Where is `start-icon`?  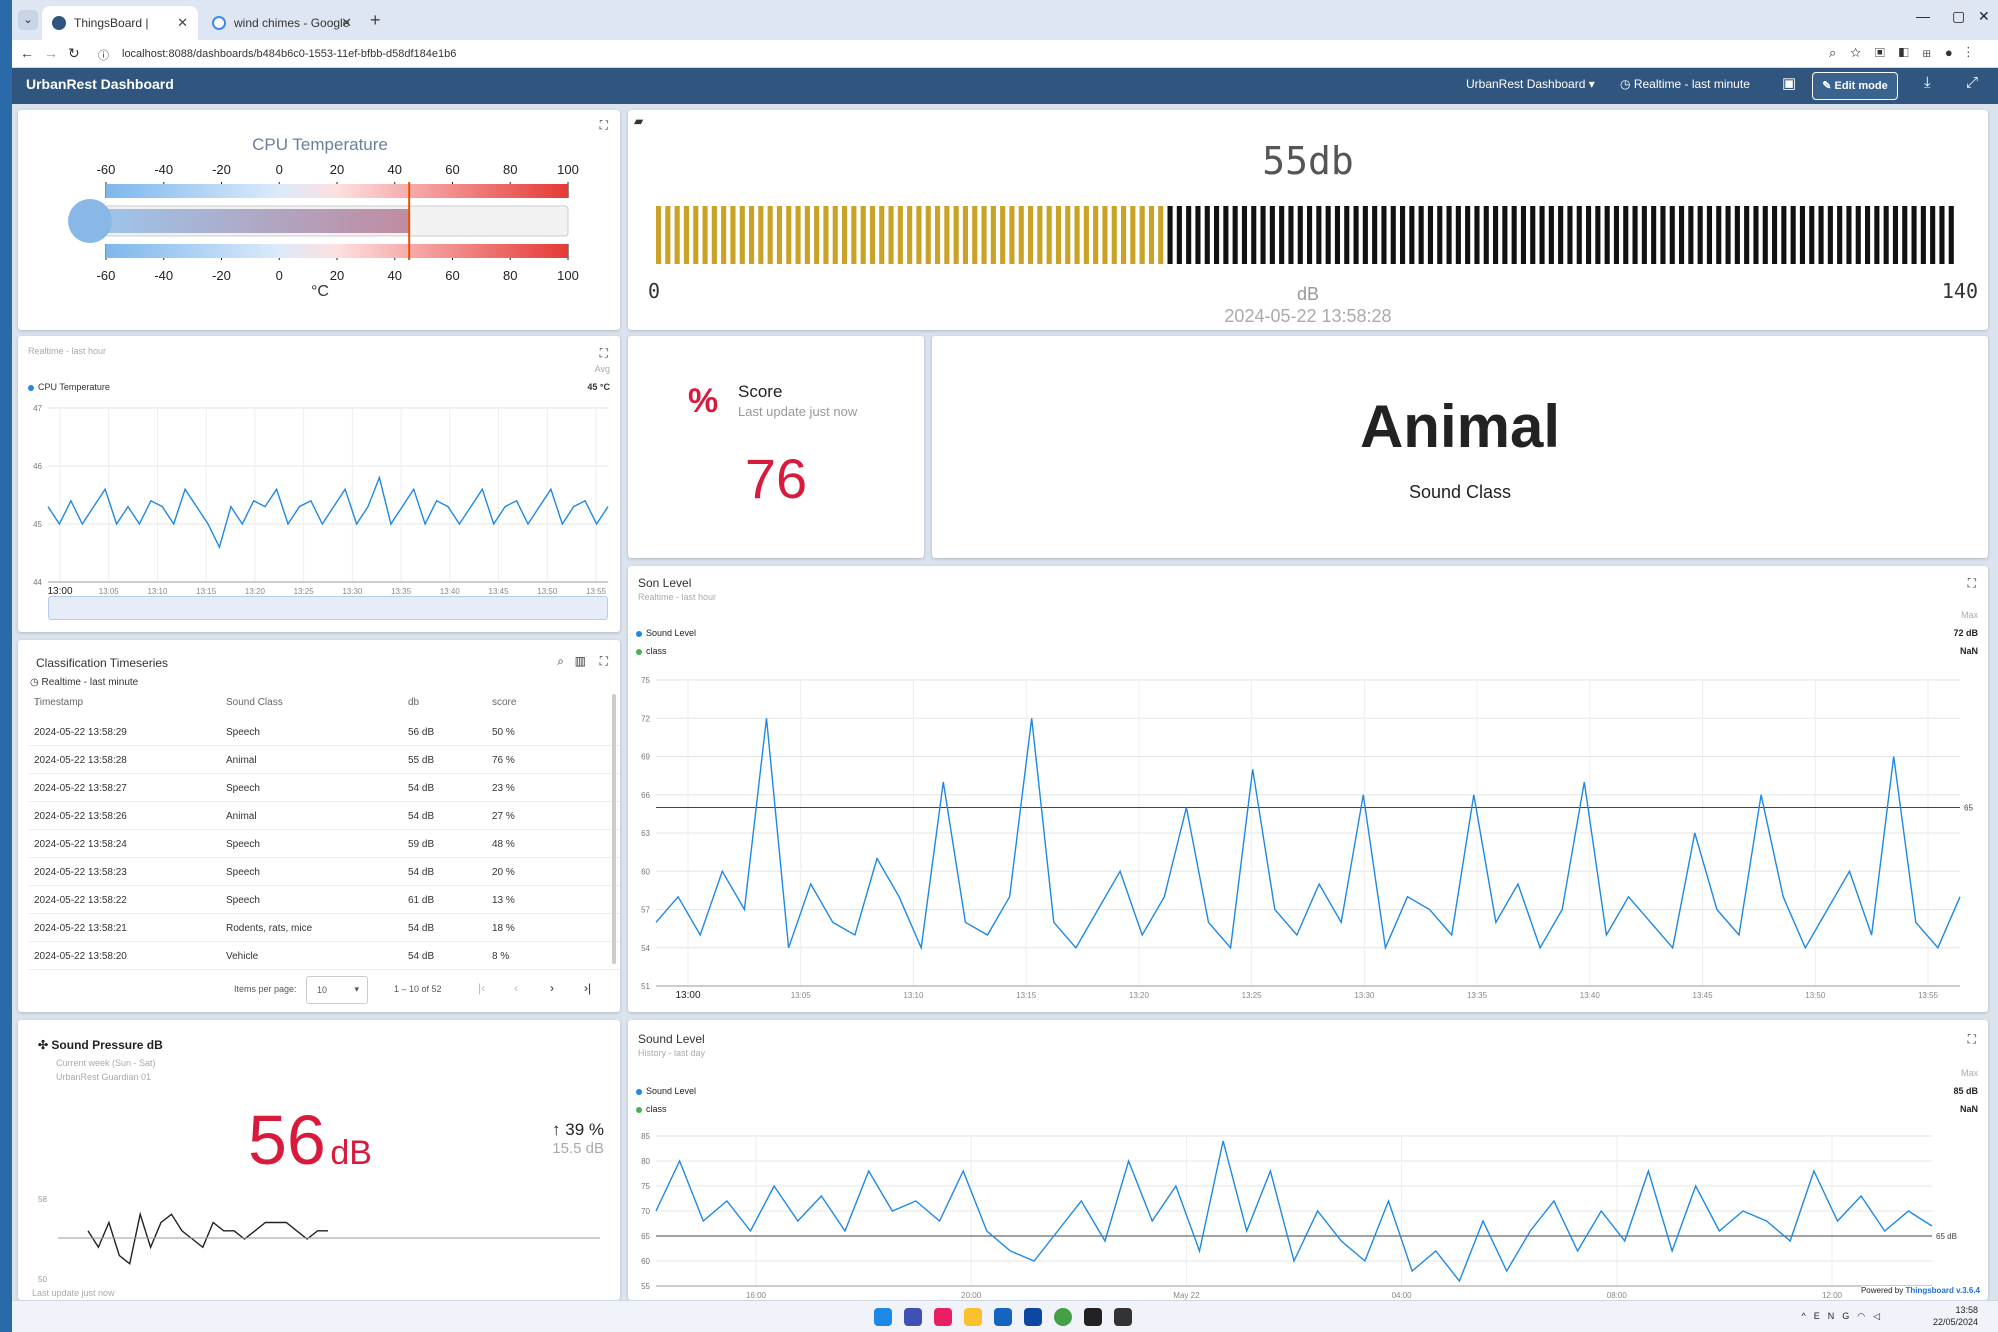 start-icon is located at coordinates (883, 1317).